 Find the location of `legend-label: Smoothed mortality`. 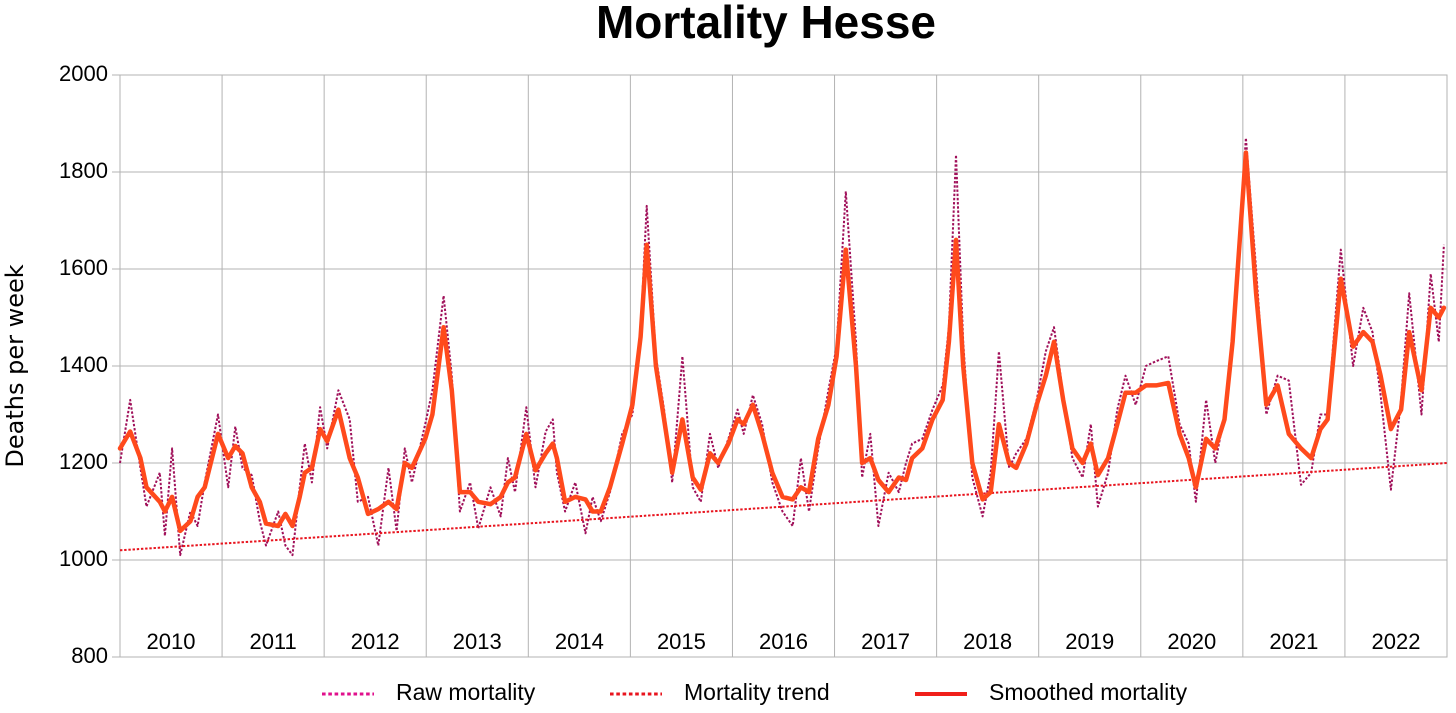

legend-label: Smoothed mortality is located at coordinates (1088, 692).